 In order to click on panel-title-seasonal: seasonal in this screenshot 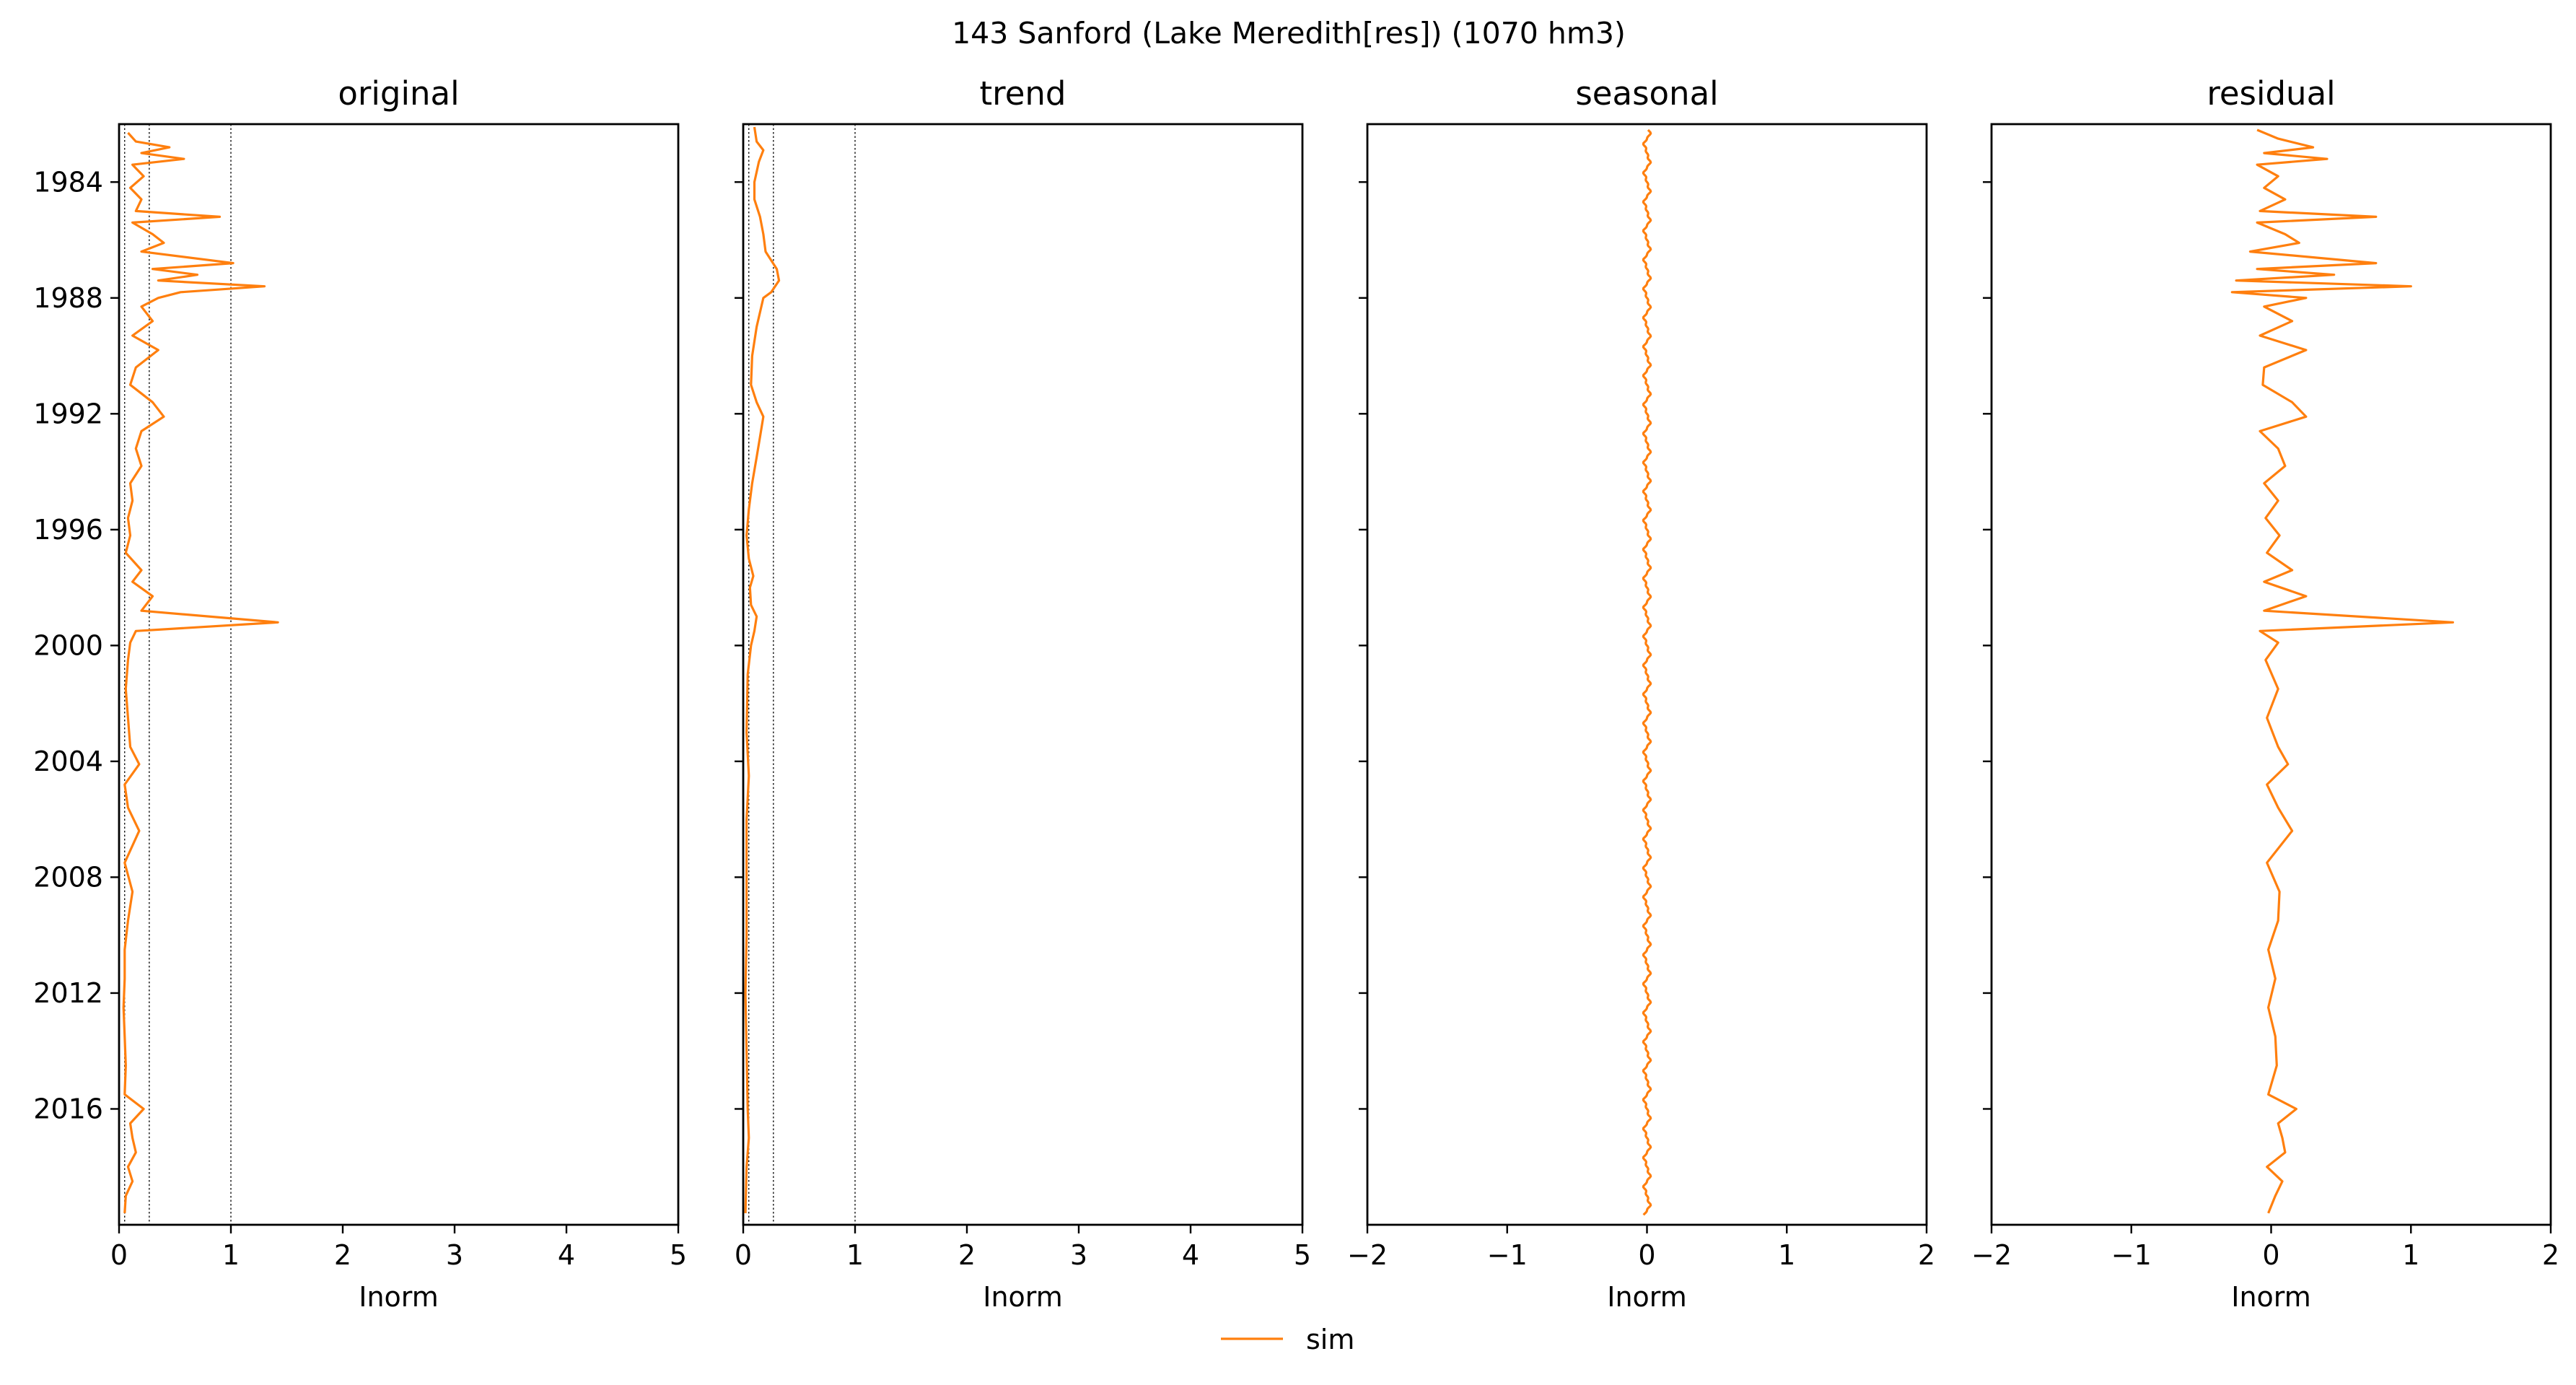, I will do `click(1647, 93)`.